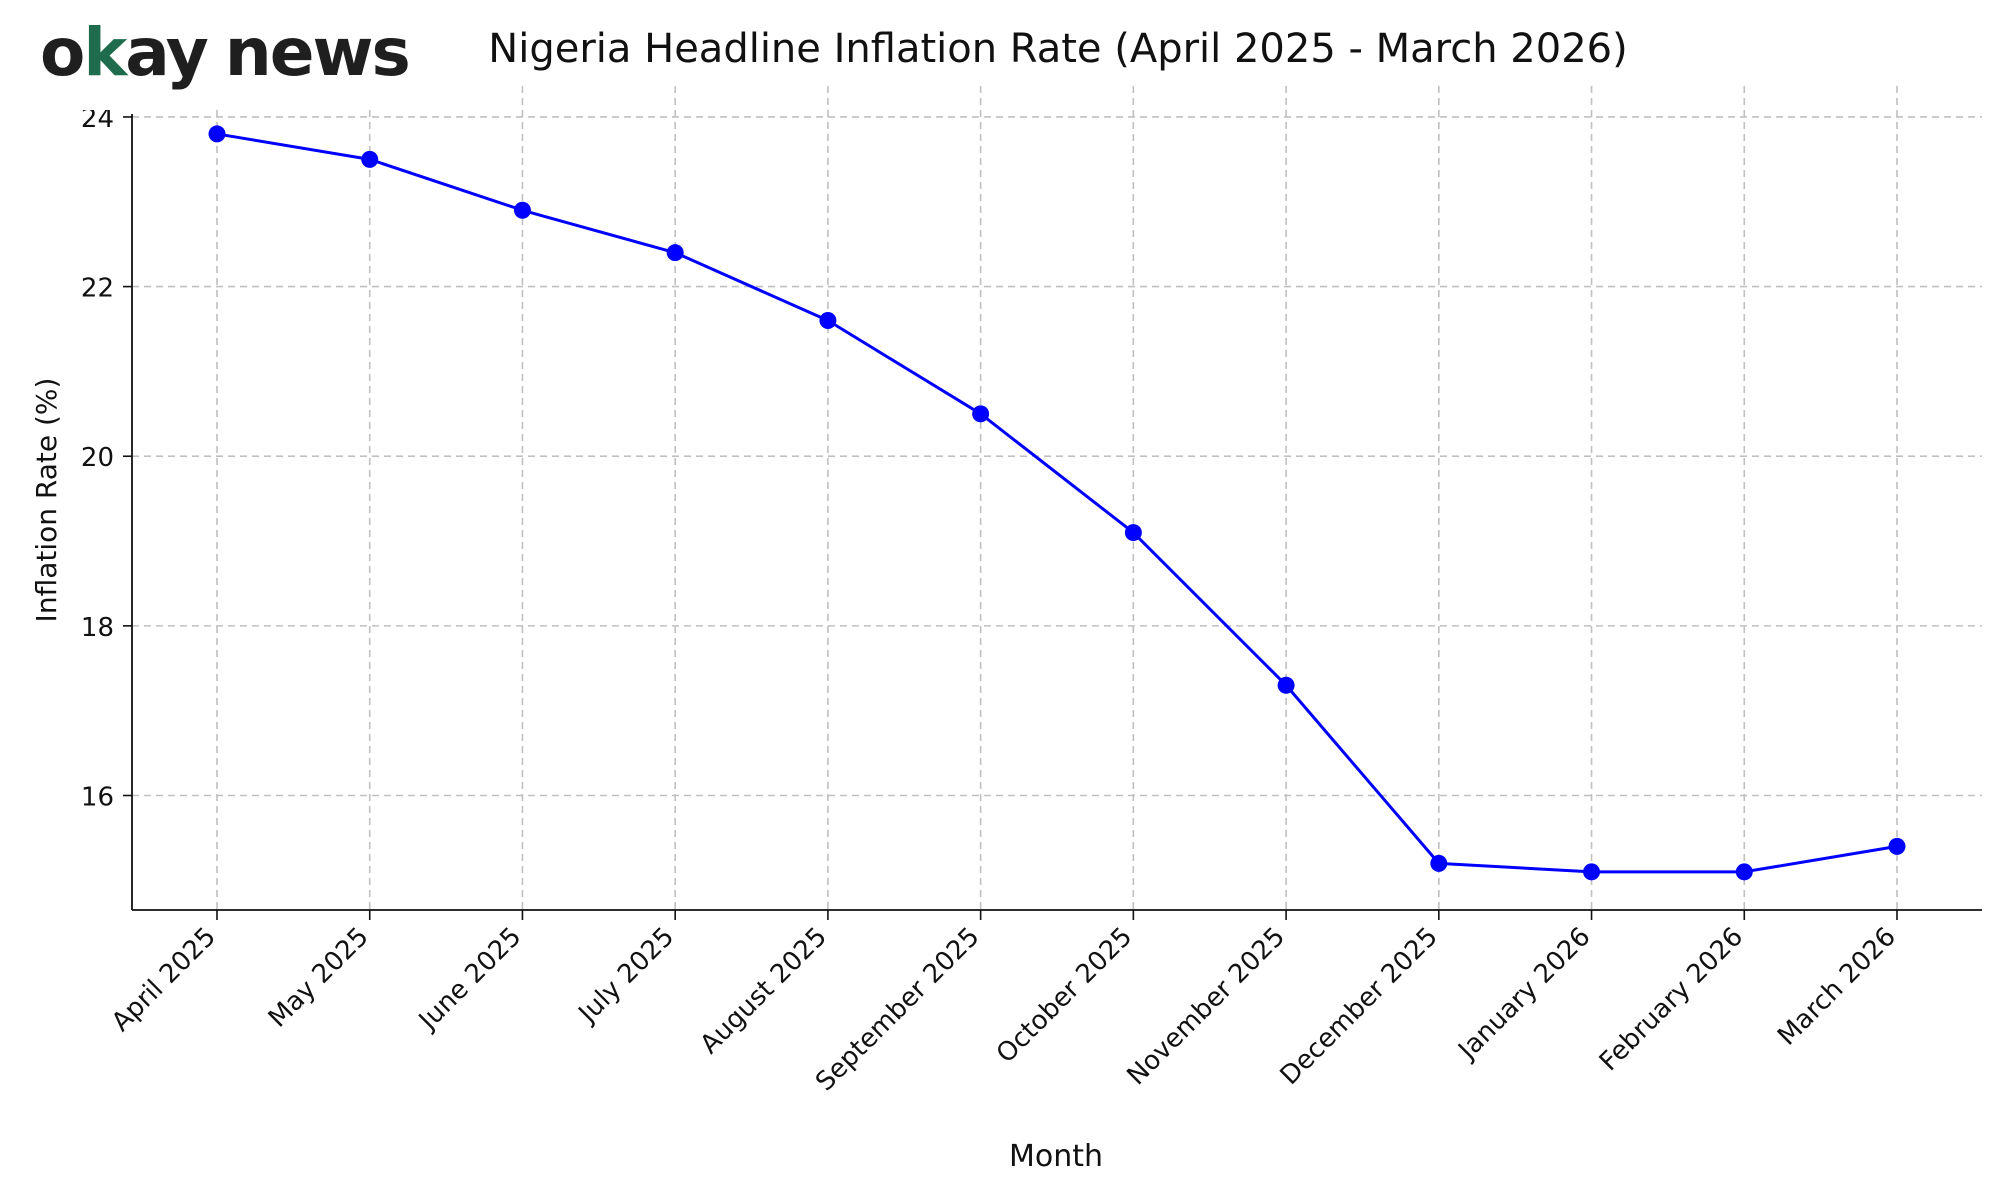 This screenshot has height=1200, width=2000. Describe the element at coordinates (97, 458) in the screenshot. I see `y-tick-label: 20` at that location.